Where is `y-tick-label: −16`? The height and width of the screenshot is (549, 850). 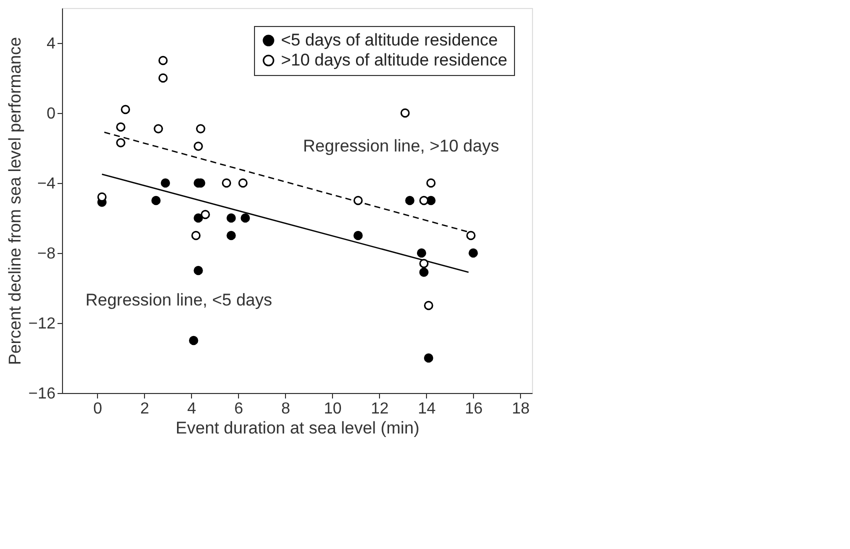 y-tick-label: −16 is located at coordinates (42, 394).